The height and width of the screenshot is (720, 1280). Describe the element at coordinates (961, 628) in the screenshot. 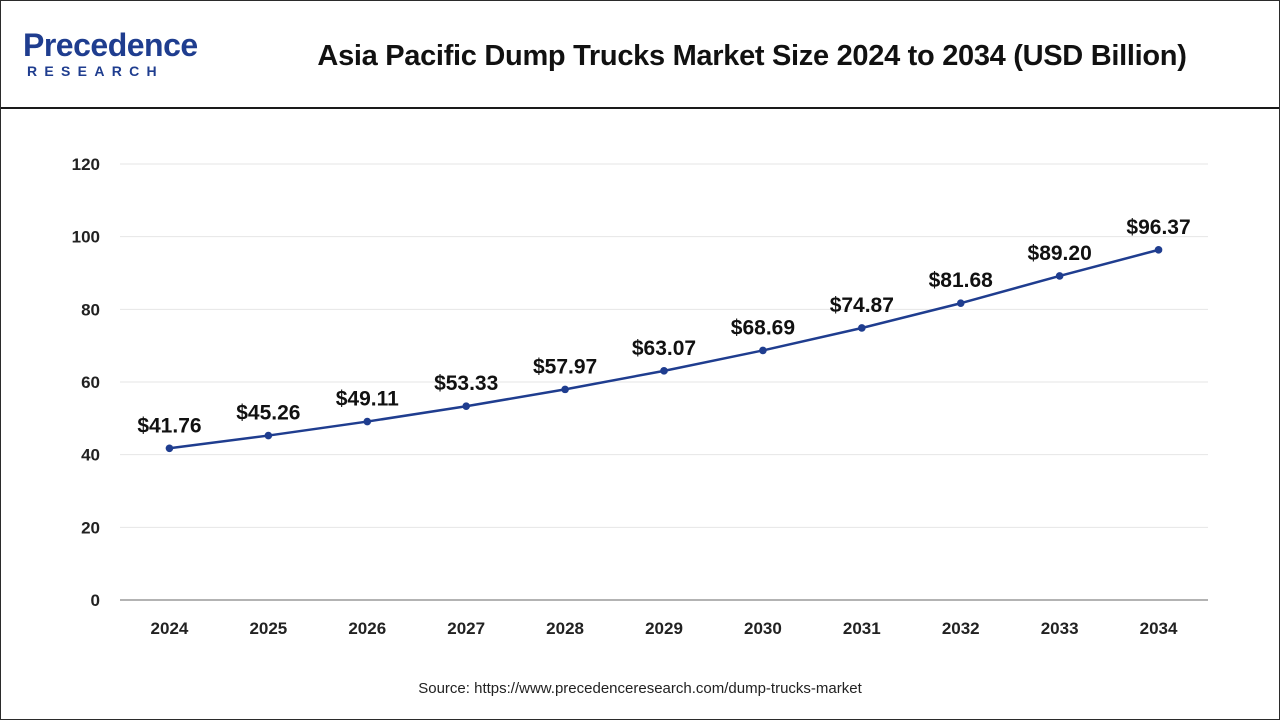

I see `x-tick-label: 2032` at that location.